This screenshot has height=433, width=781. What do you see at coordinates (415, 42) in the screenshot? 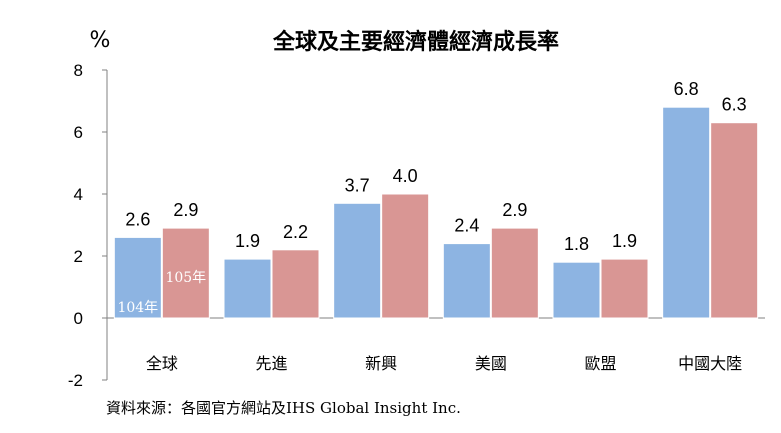
I see `chart-title: 全球及主要經濟體經濟成長率` at bounding box center [415, 42].